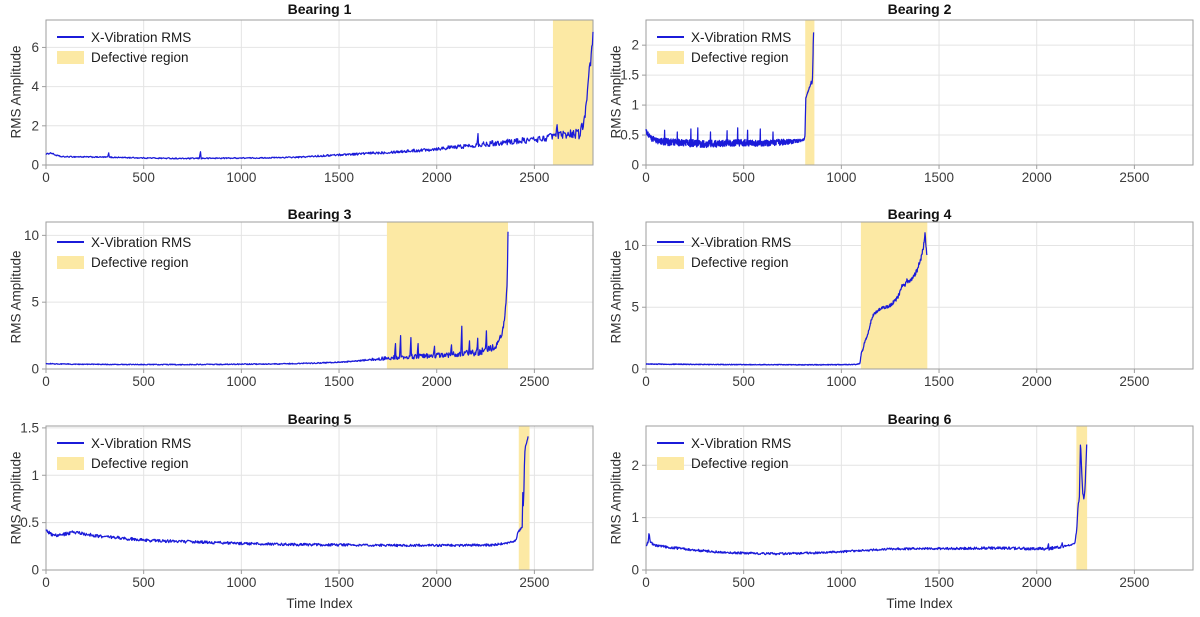 The height and width of the screenshot is (617, 1200). Describe the element at coordinates (629, 75) in the screenshot. I see `svg-text: 1.5` at that location.